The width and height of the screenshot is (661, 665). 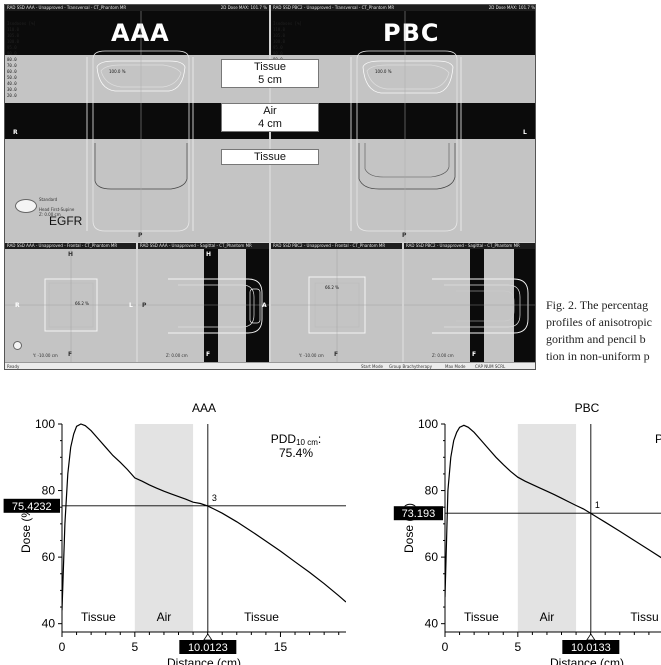 What do you see at coordinates (140, 235) in the screenshot?
I see `orient-p-left: P` at bounding box center [140, 235].